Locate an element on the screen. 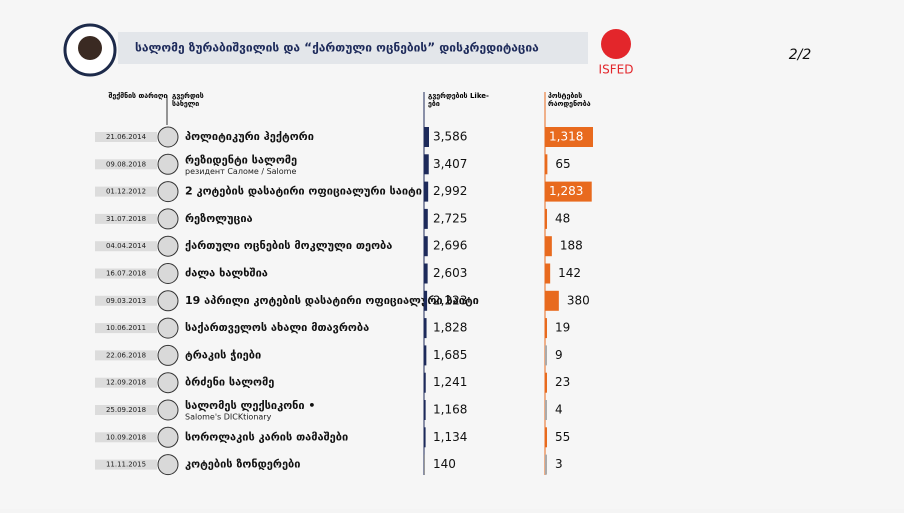 The image size is (904, 513). likes-label: 140 is located at coordinates (444, 464).